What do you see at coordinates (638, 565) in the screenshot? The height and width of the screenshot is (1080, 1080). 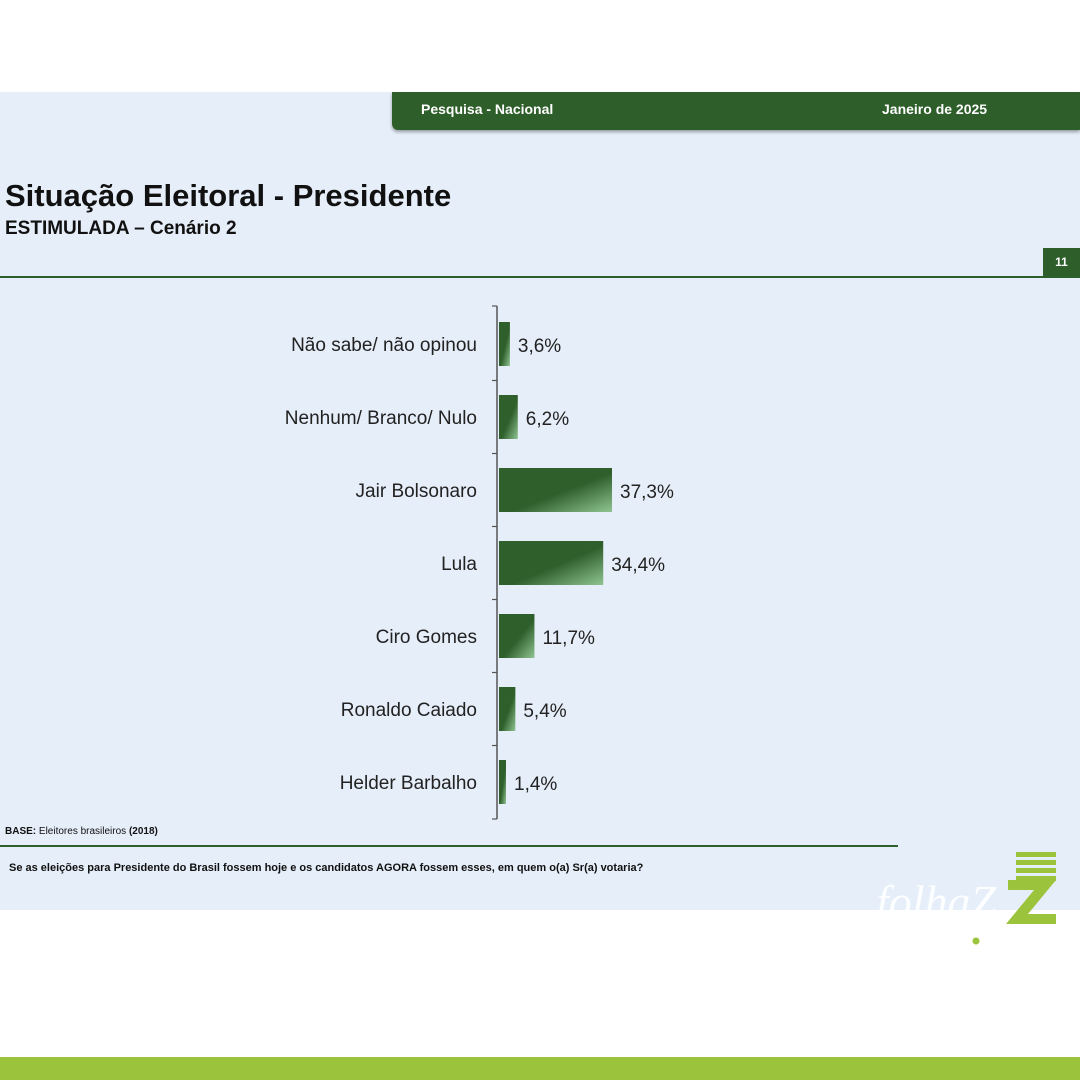 I see `value-label: 34,4%` at bounding box center [638, 565].